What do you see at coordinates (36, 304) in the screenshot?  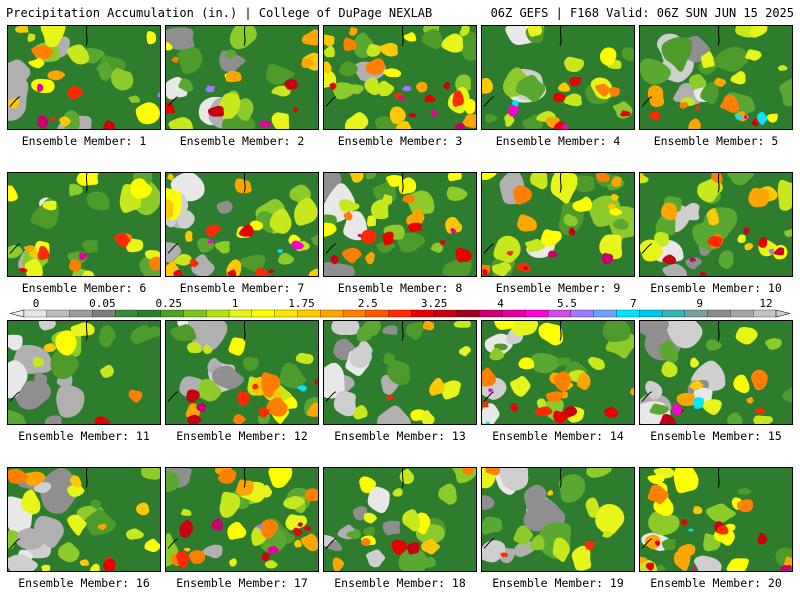 I see `colorbar-tick-label: 0` at bounding box center [36, 304].